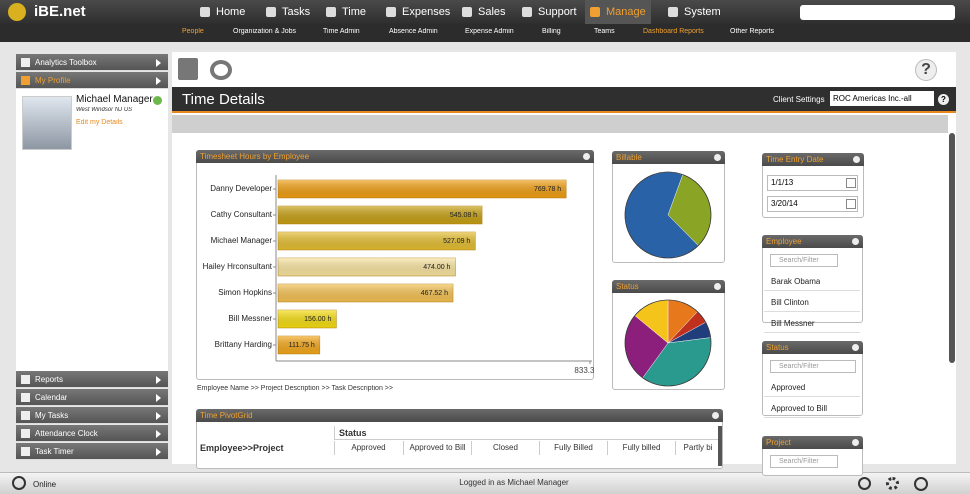 The height and width of the screenshot is (494, 970). Describe the element at coordinates (882, 98) in the screenshot. I see `client-select: ROC Americas Inc.-all` at that location.